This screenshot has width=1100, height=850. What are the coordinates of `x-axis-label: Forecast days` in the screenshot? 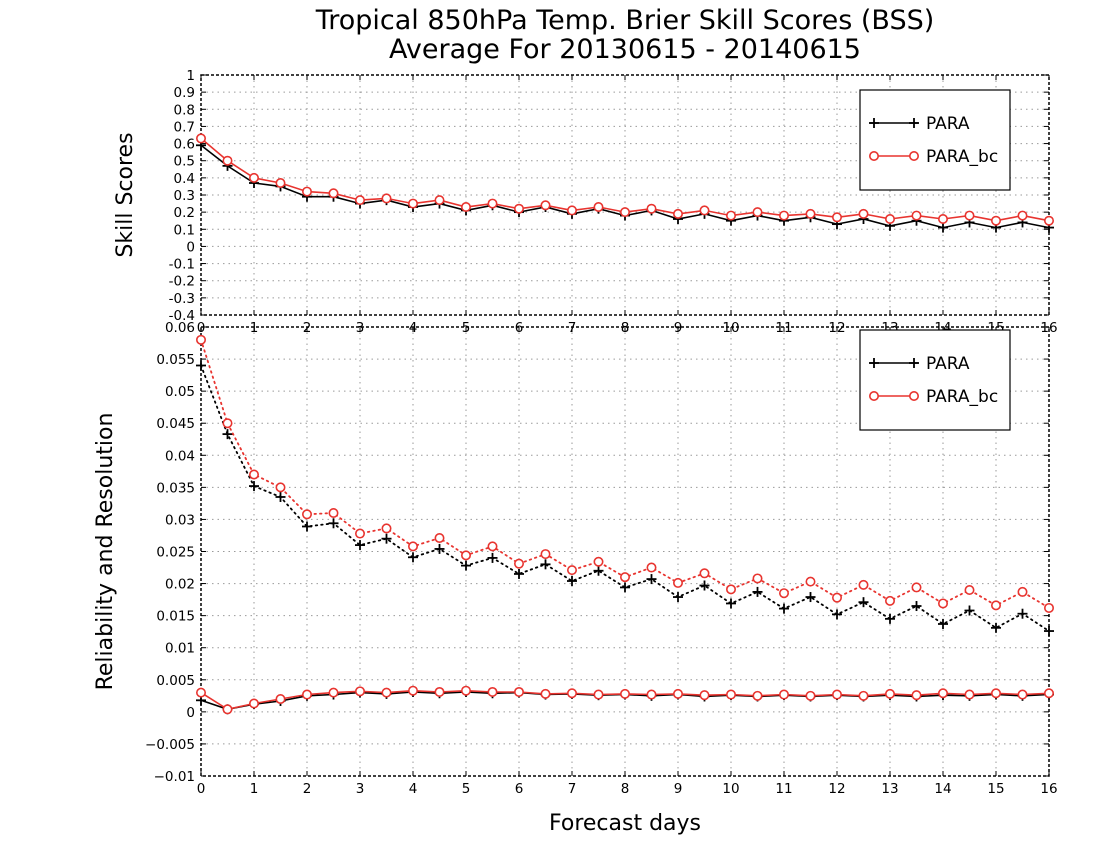 It's located at (625, 823).